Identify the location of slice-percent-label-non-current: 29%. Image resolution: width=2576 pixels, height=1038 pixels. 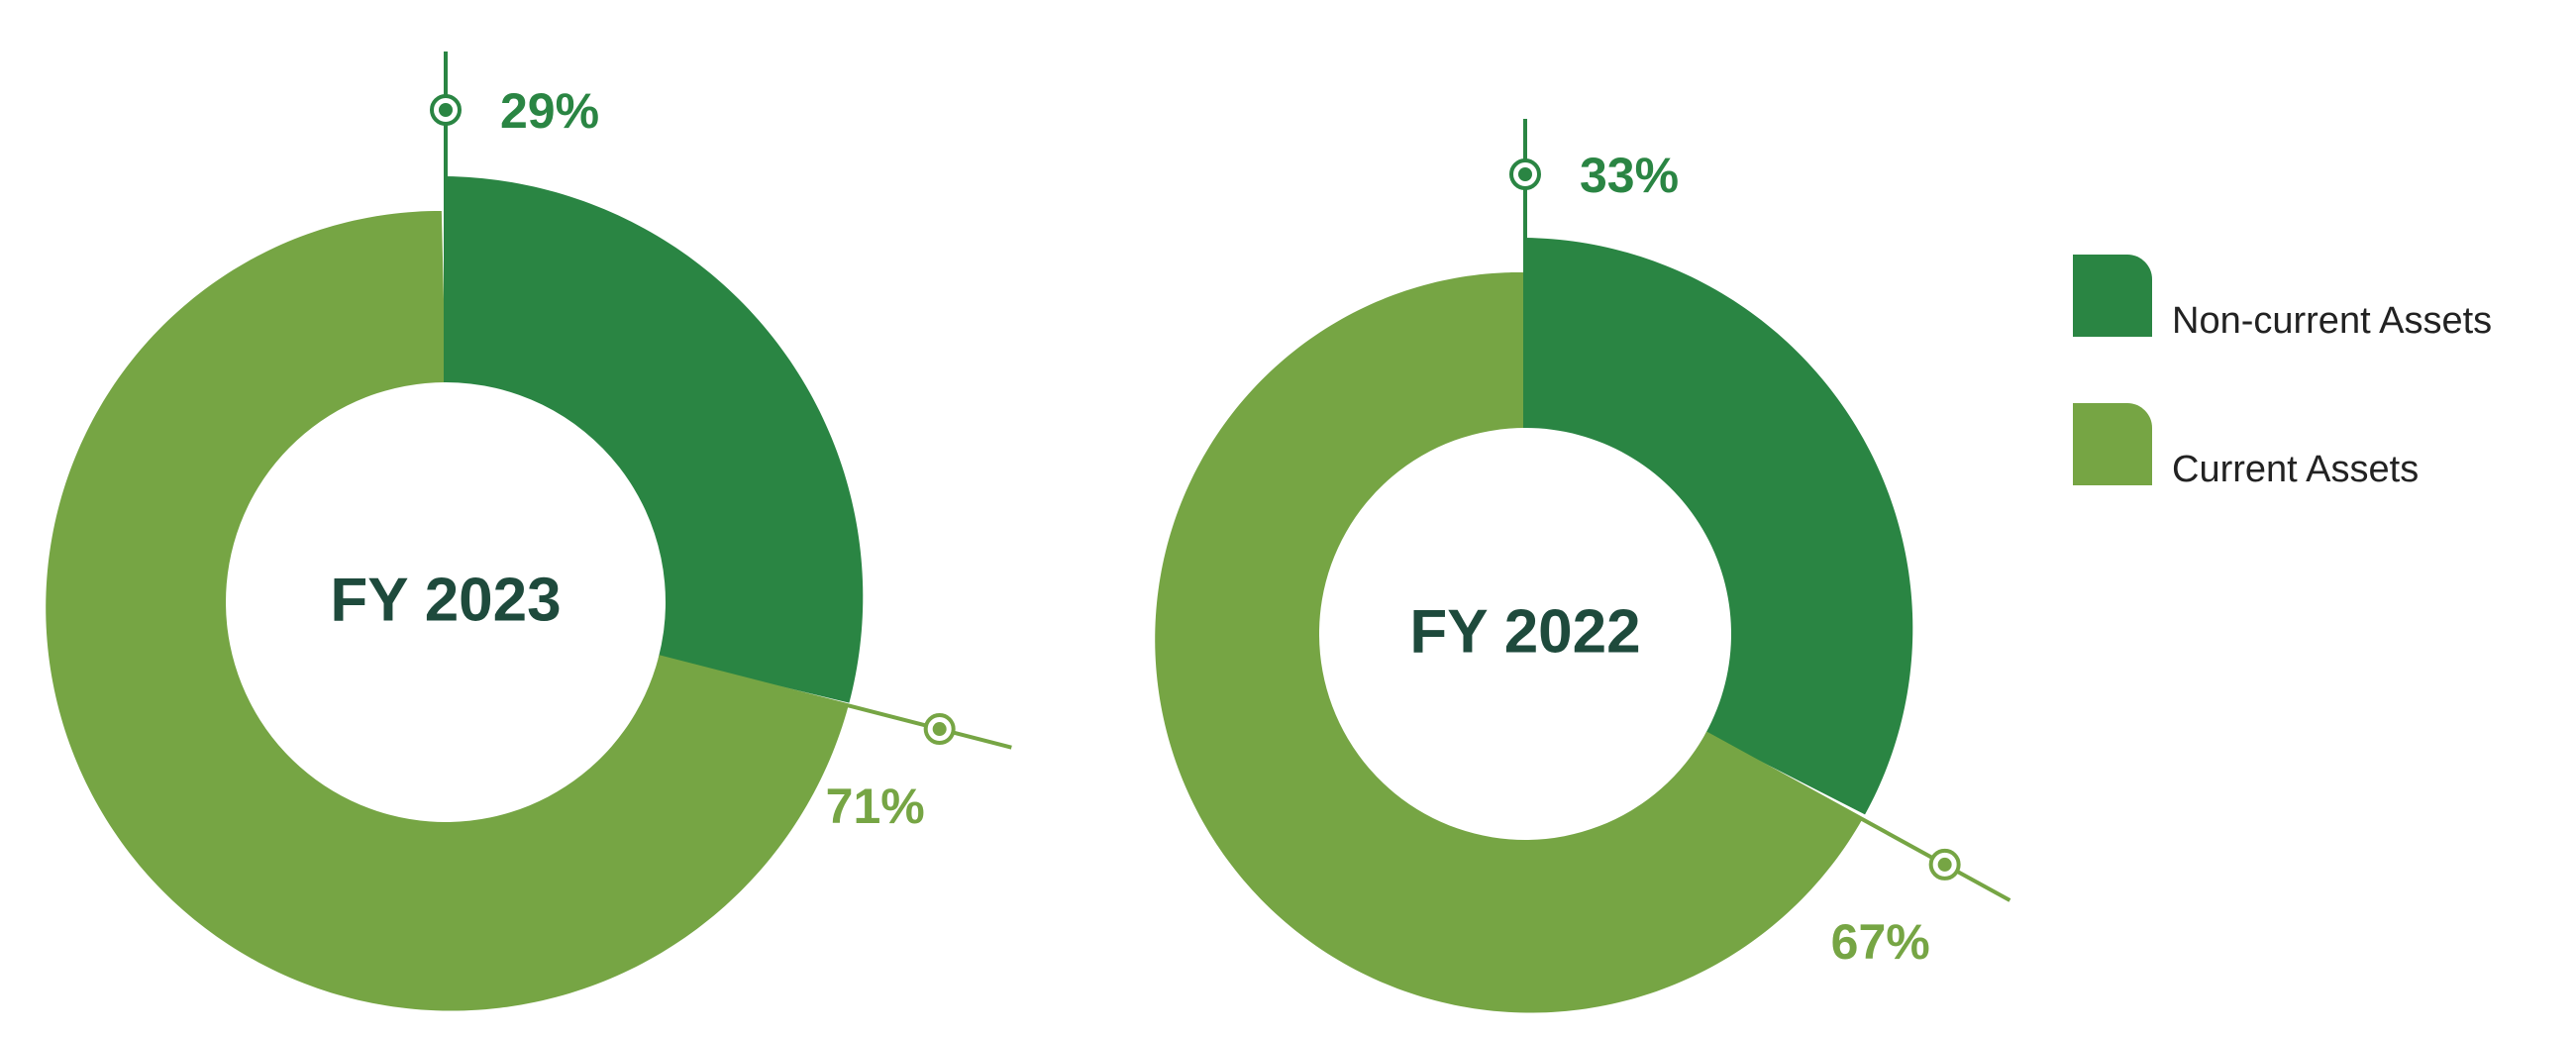
(549, 111).